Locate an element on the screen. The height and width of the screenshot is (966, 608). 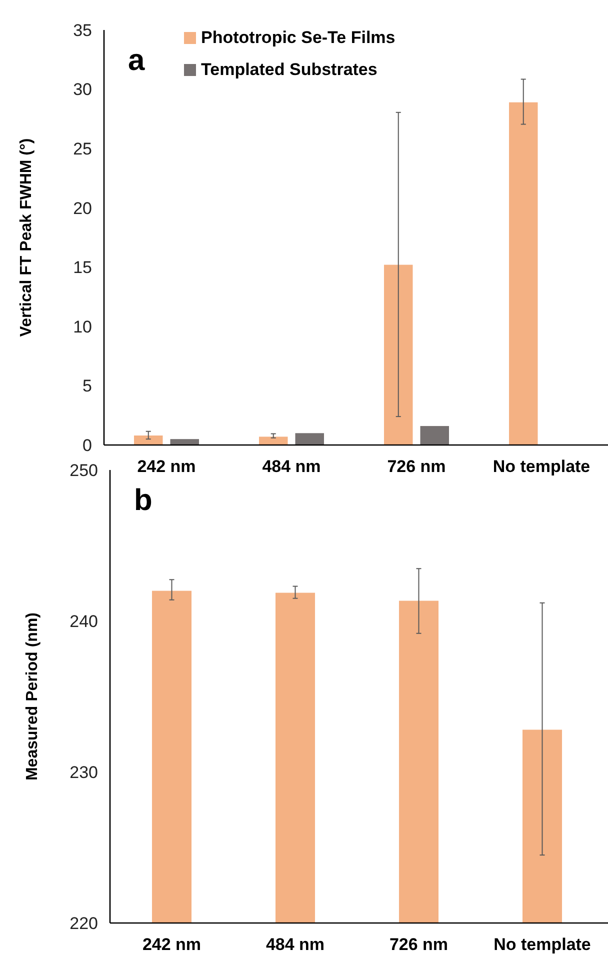
y-tick-label: 240 is located at coordinates (84, 621).